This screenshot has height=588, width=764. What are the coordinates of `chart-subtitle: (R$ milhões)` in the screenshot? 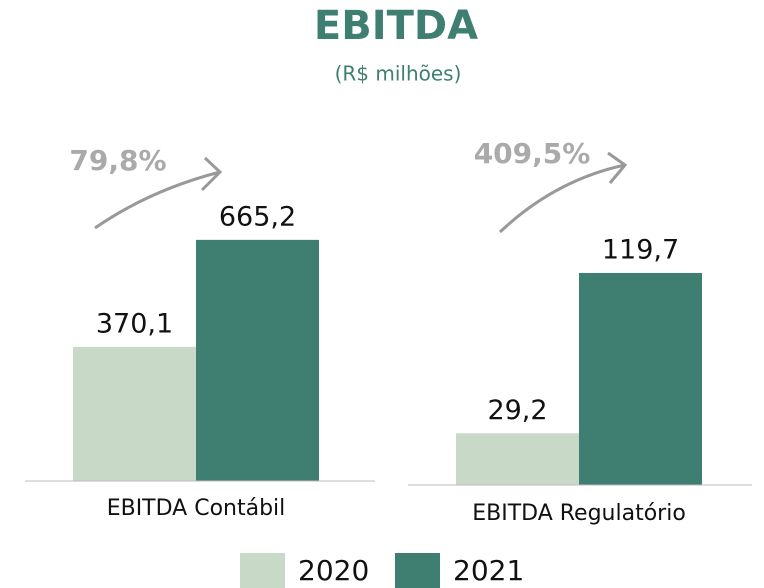 It's located at (398, 74).